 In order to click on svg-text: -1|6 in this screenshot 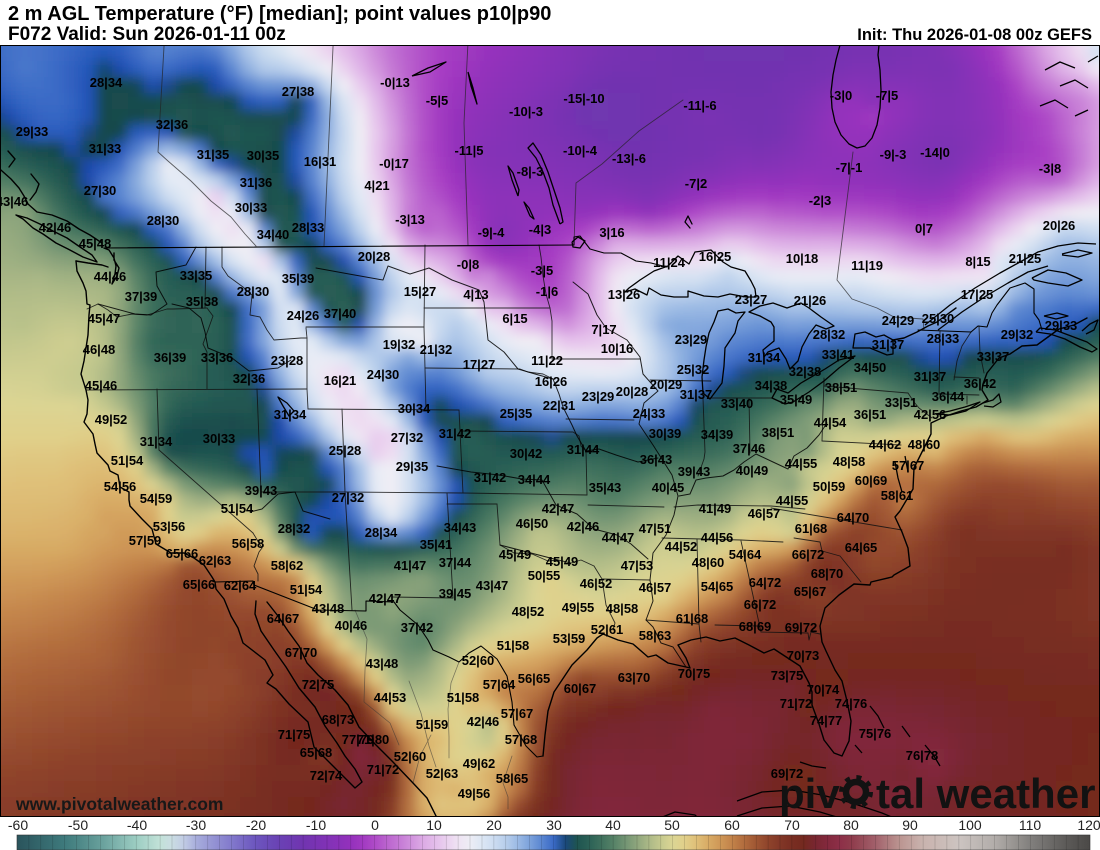, I will do `click(547, 291)`.